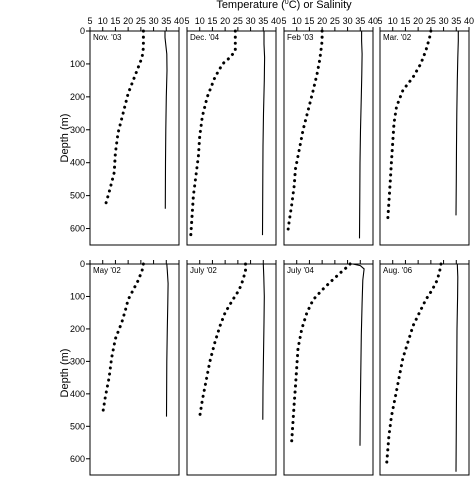 The width and height of the screenshot is (474, 482). Describe the element at coordinates (203, 270) in the screenshot. I see `panel-label: July '02` at that location.